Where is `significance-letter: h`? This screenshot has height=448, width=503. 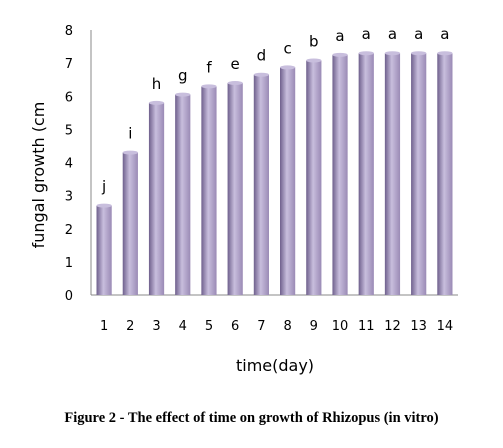
significance-letter: h is located at coordinates (157, 84).